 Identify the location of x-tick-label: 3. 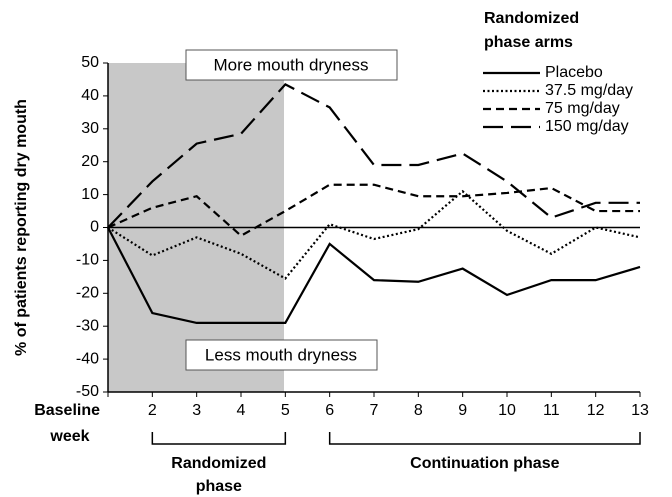
(196, 410).